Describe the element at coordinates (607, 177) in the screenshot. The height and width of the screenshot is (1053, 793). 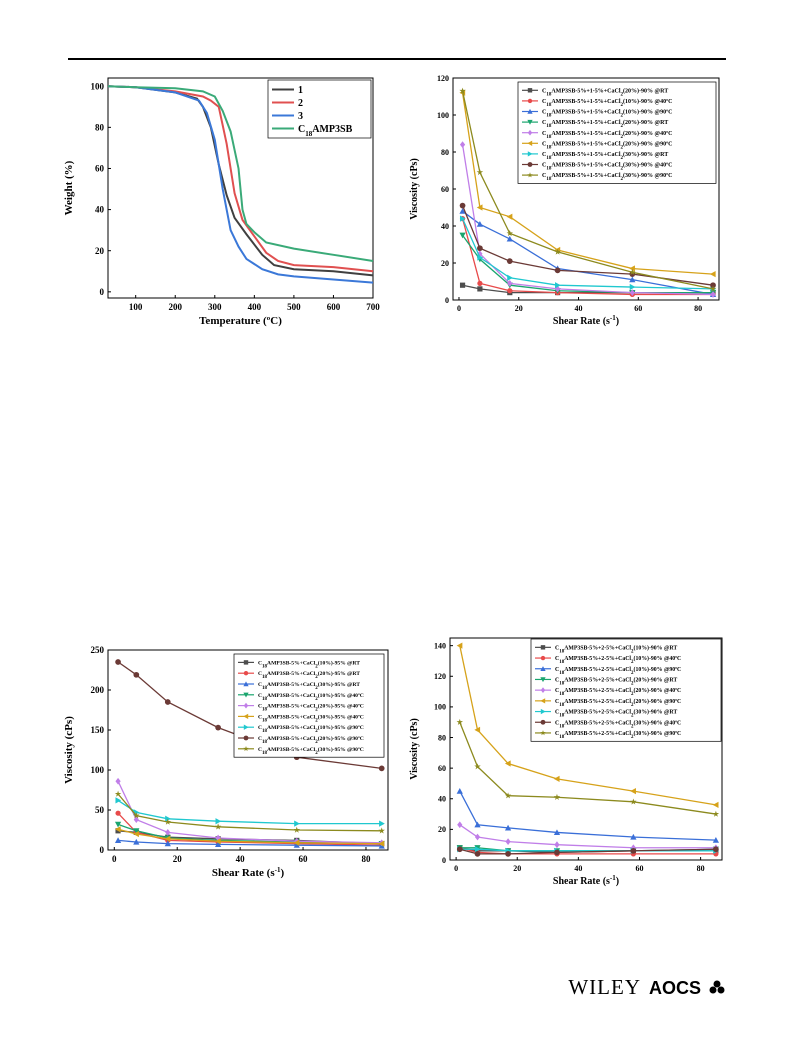
I see `legend-entry: C18AMP3SB-5%+1-5%+CaCl2(30%)-90% @90ºC` at that location.